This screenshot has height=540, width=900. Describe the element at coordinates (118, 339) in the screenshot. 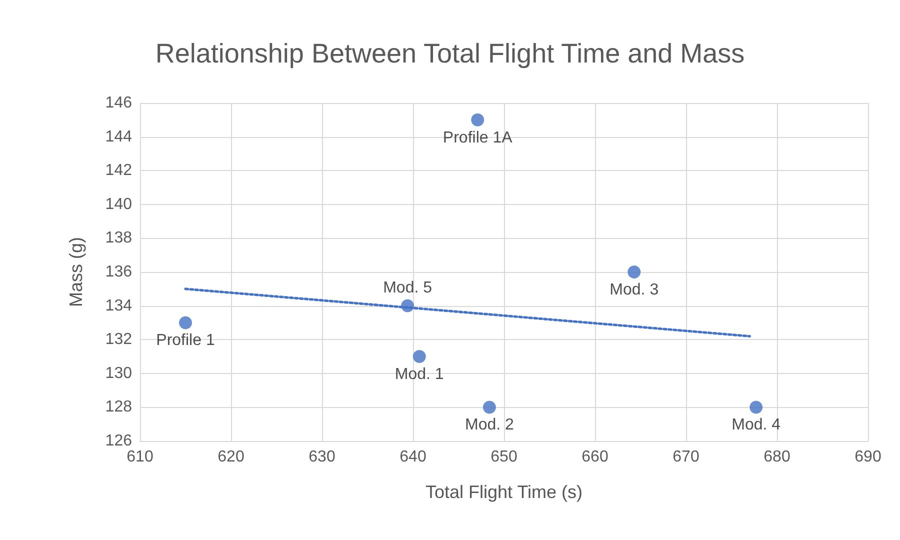

I see `y-tick-label: 132` at that location.